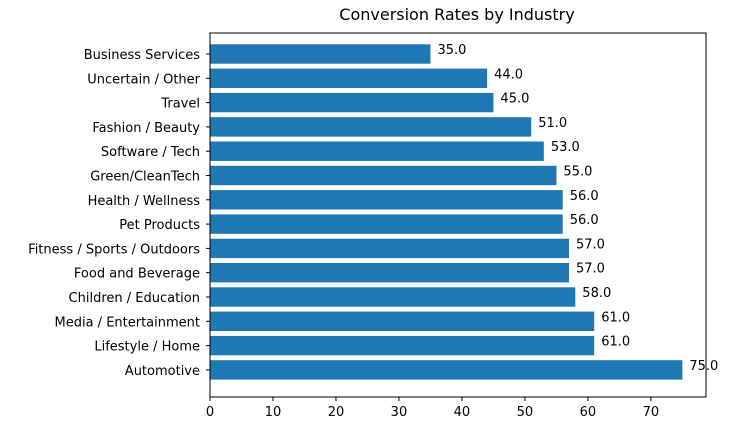 The width and height of the screenshot is (744, 425). I want to click on data-label: 55.0, so click(577, 172).